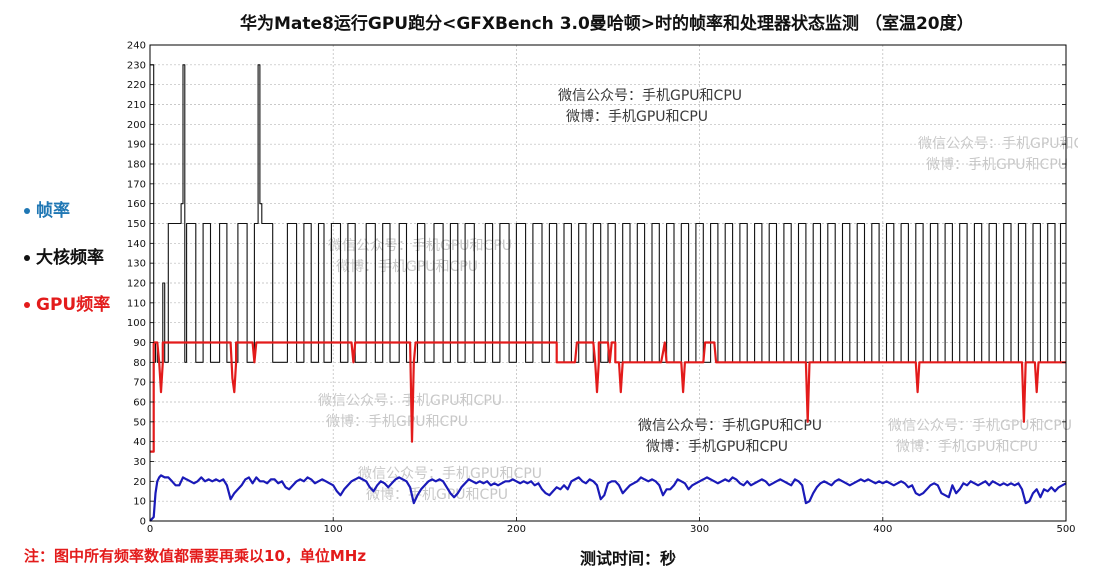  Describe the element at coordinates (136, 165) in the screenshot. I see `y-tick-label: 180` at that location.